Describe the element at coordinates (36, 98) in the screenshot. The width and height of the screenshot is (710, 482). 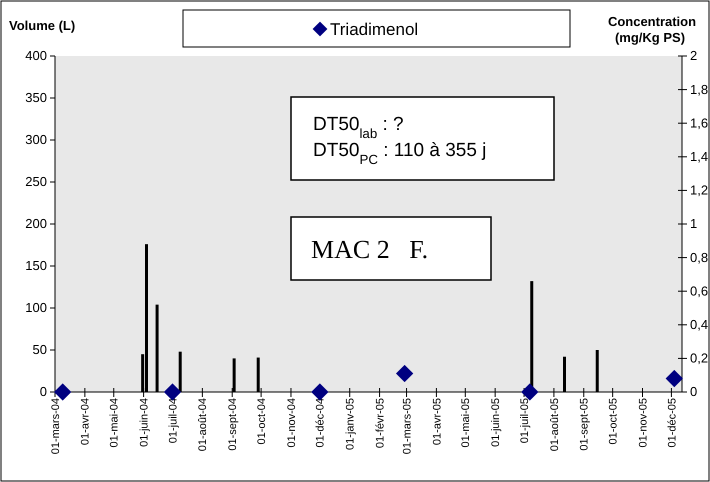
I see `y-tick-label: 350` at that location.